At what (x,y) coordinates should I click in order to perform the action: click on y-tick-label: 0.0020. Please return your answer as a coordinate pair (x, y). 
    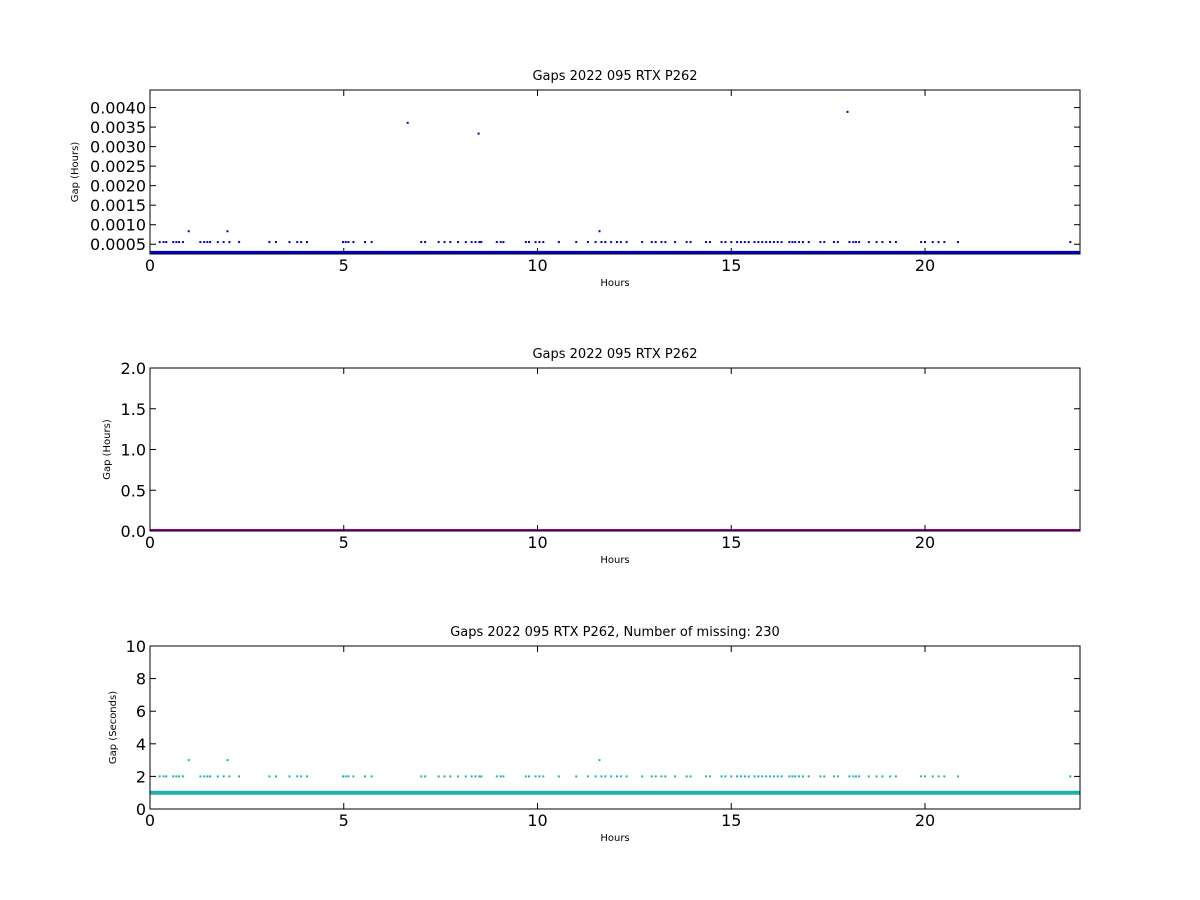
    Looking at the image, I should click on (118, 186).